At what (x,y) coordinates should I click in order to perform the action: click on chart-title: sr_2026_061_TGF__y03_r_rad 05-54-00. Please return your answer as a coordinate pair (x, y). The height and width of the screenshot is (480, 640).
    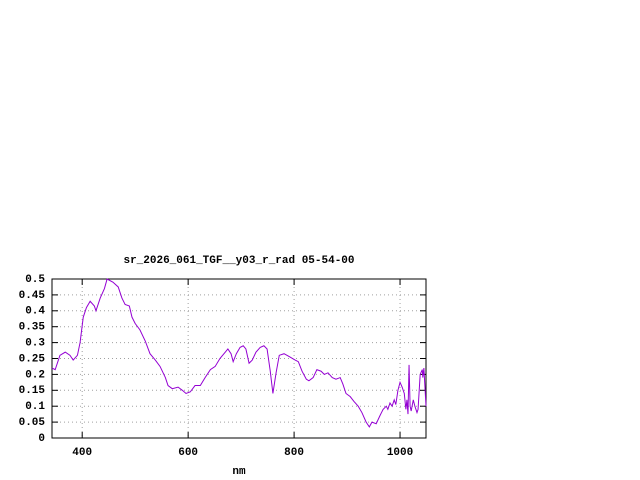
    Looking at the image, I should click on (238, 261).